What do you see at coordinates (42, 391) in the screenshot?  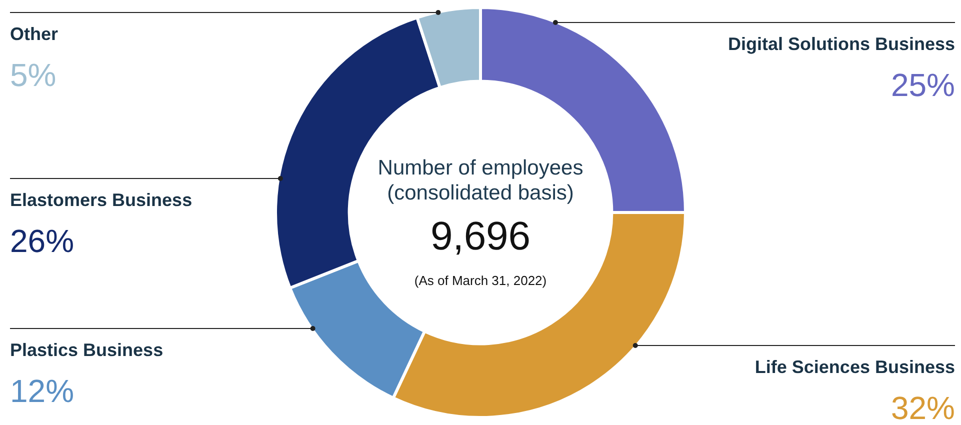 I see `data-label: 12%` at bounding box center [42, 391].